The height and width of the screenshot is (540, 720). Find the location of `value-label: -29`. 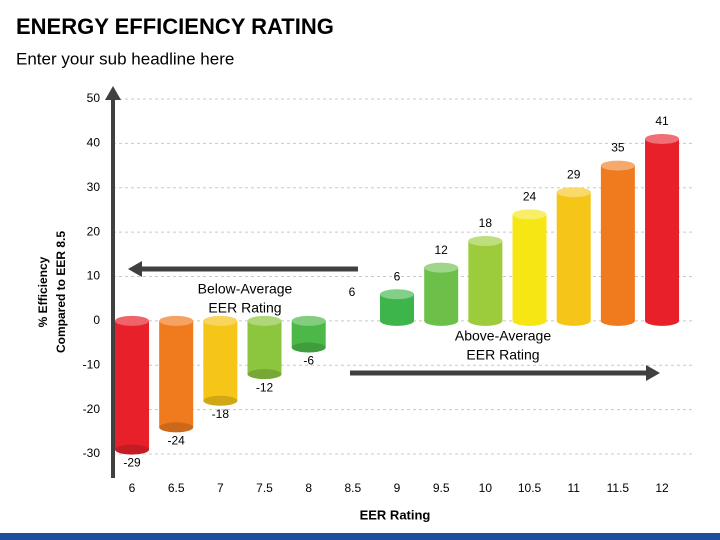

value-label: -29 is located at coordinates (132, 463).